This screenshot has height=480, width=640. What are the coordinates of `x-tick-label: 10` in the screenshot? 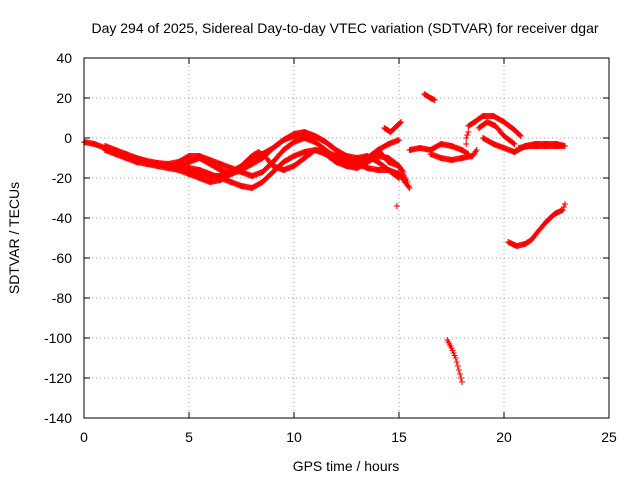 It's located at (294, 437).